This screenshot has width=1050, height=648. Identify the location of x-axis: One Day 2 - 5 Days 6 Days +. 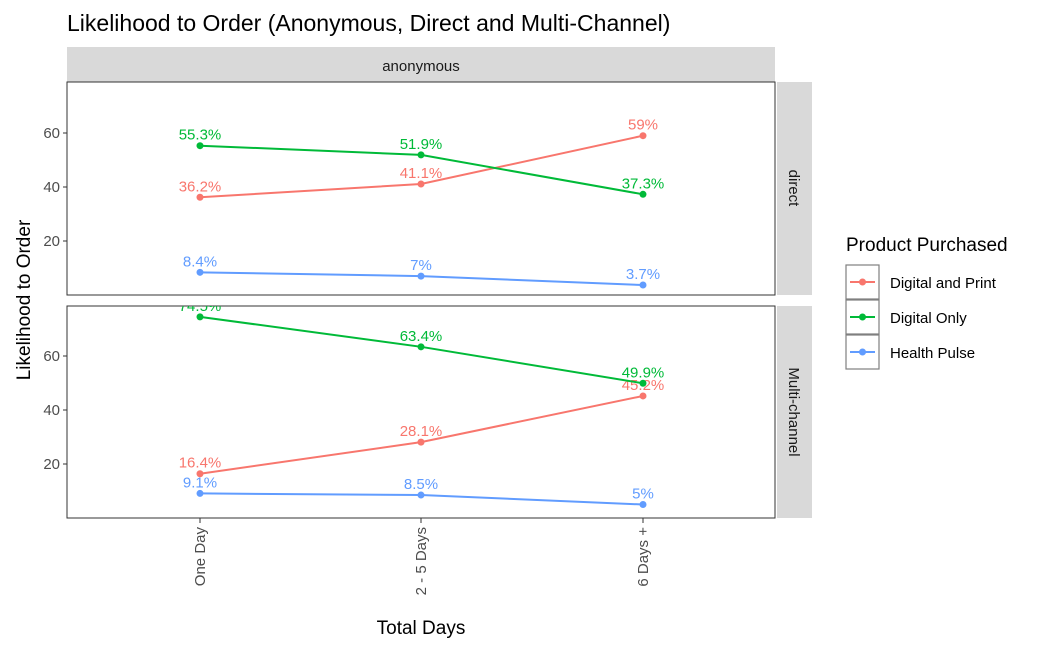
(422, 556).